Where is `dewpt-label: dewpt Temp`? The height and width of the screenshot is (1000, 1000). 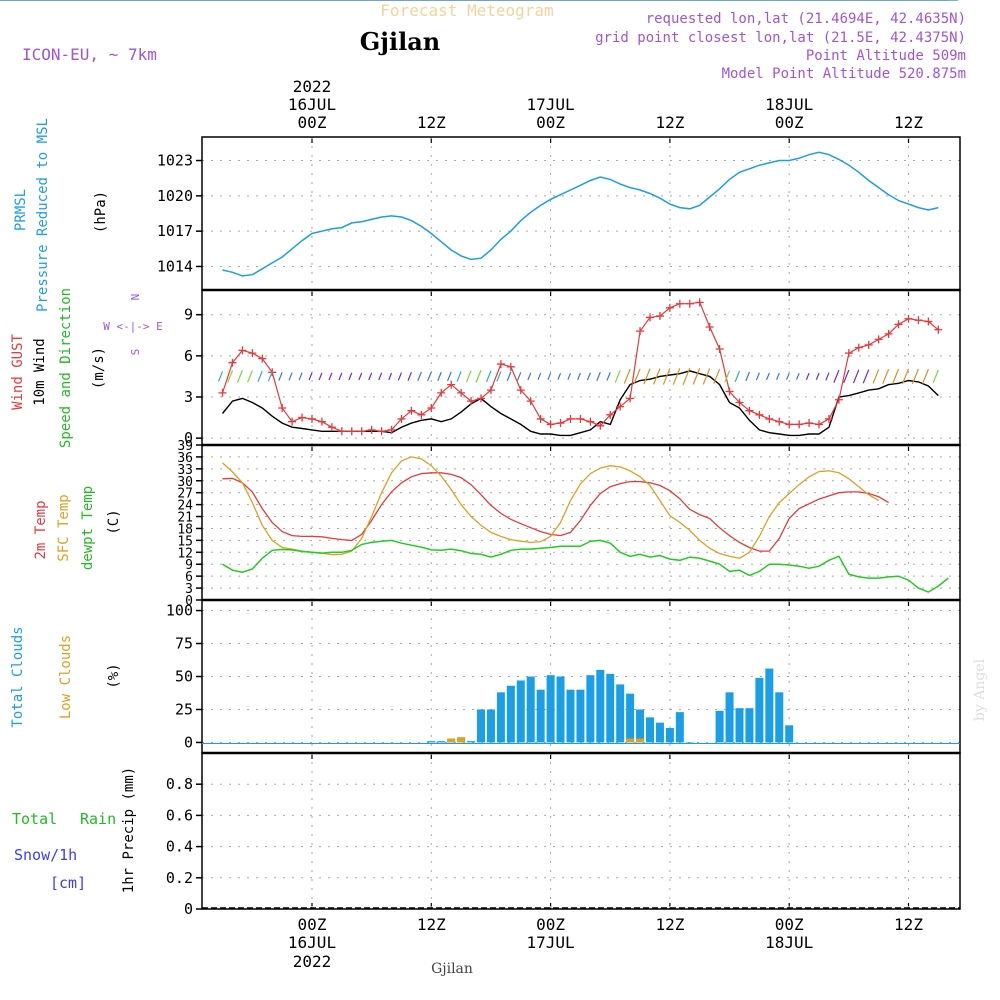 dewpt-label: dewpt Temp is located at coordinates (88, 528).